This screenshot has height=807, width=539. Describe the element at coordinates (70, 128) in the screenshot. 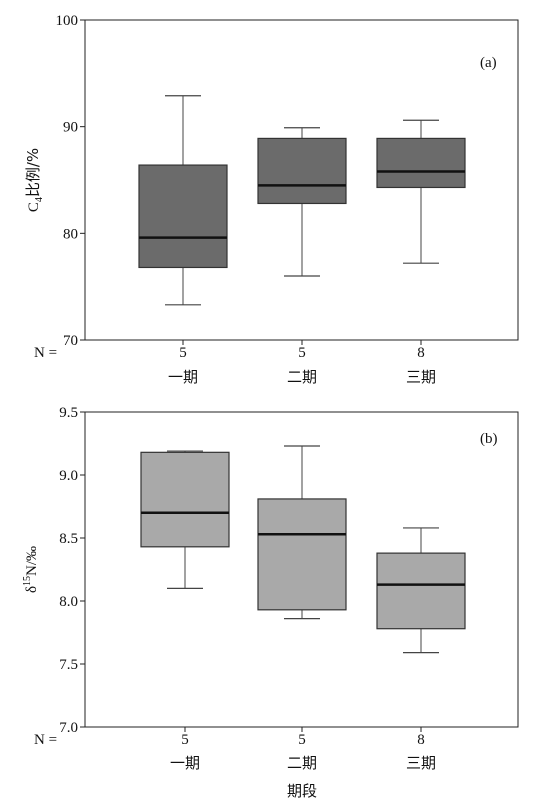

I see `y-tick-label: 90` at that location.